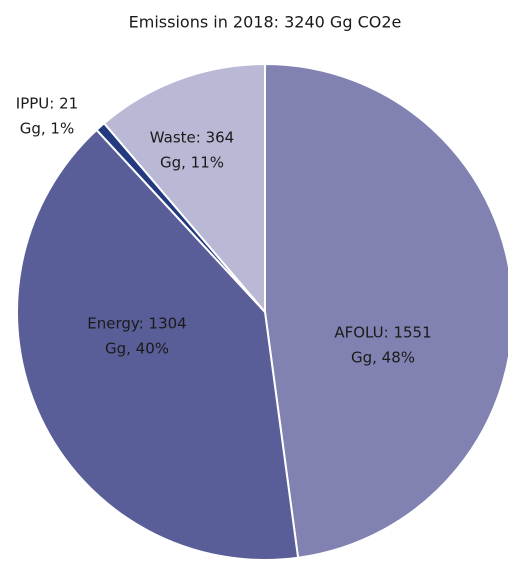  Describe the element at coordinates (265, 22) in the screenshot. I see `chart-title: Emissions in 2018: 3240 Gg CO2e` at that location.